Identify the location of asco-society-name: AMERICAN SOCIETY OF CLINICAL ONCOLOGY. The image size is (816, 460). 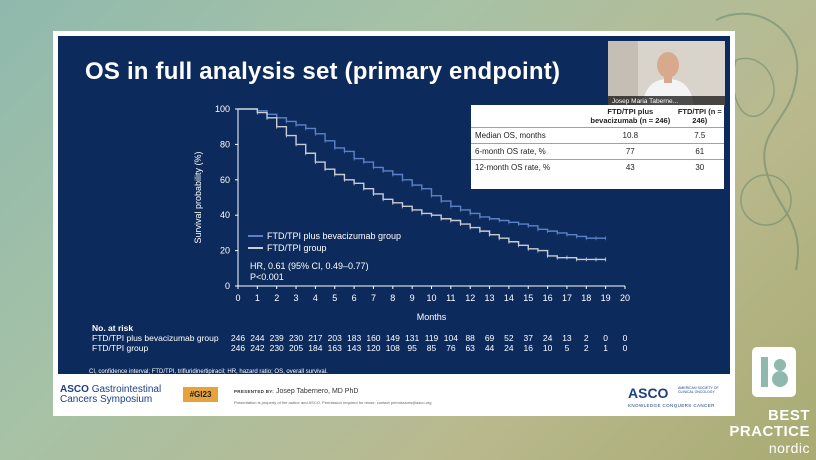
(698, 390).